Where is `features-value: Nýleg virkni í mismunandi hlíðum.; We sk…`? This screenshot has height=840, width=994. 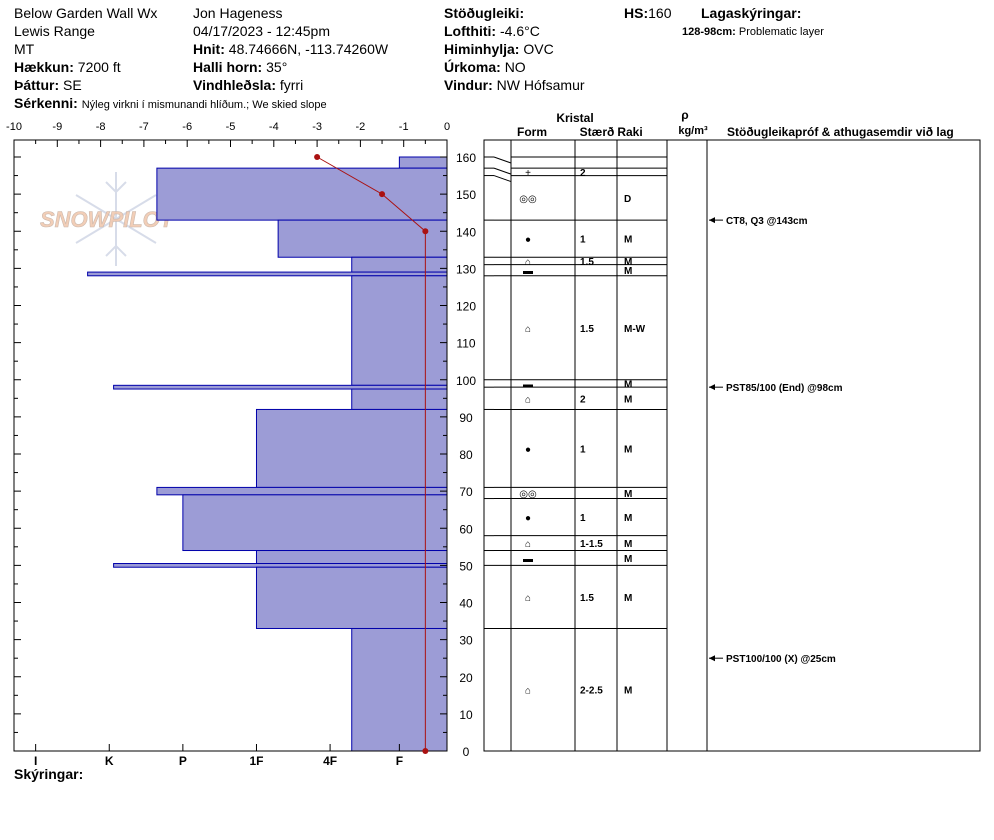 features-value: Nýleg virkni í mismunandi hlíðum.; We sk… is located at coordinates (204, 105).